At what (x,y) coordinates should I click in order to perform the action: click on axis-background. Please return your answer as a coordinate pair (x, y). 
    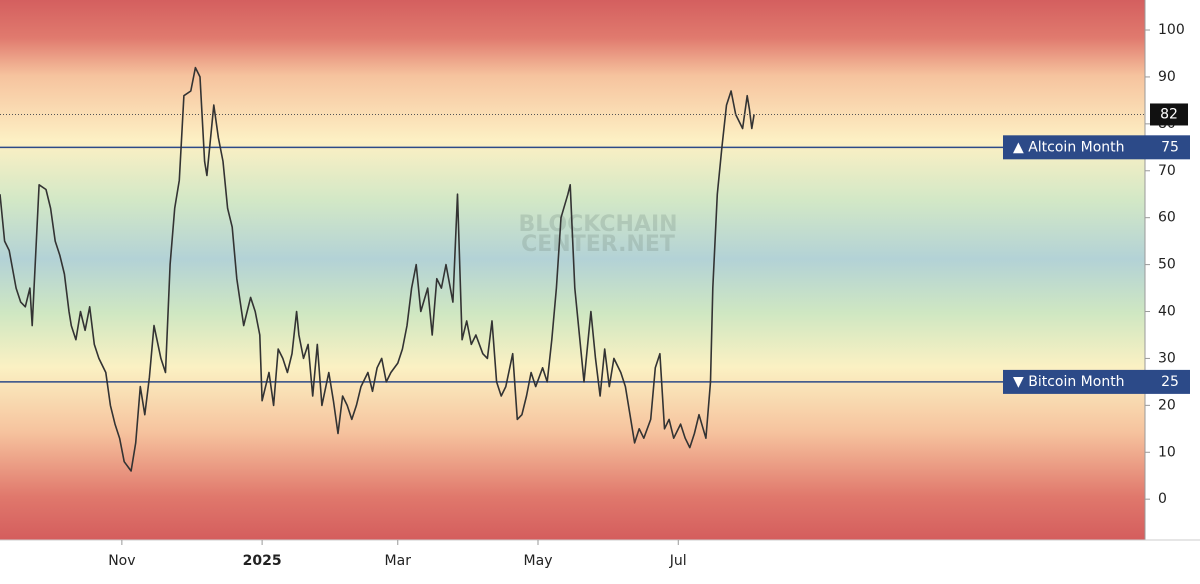
    Looking at the image, I should click on (1172, 270).